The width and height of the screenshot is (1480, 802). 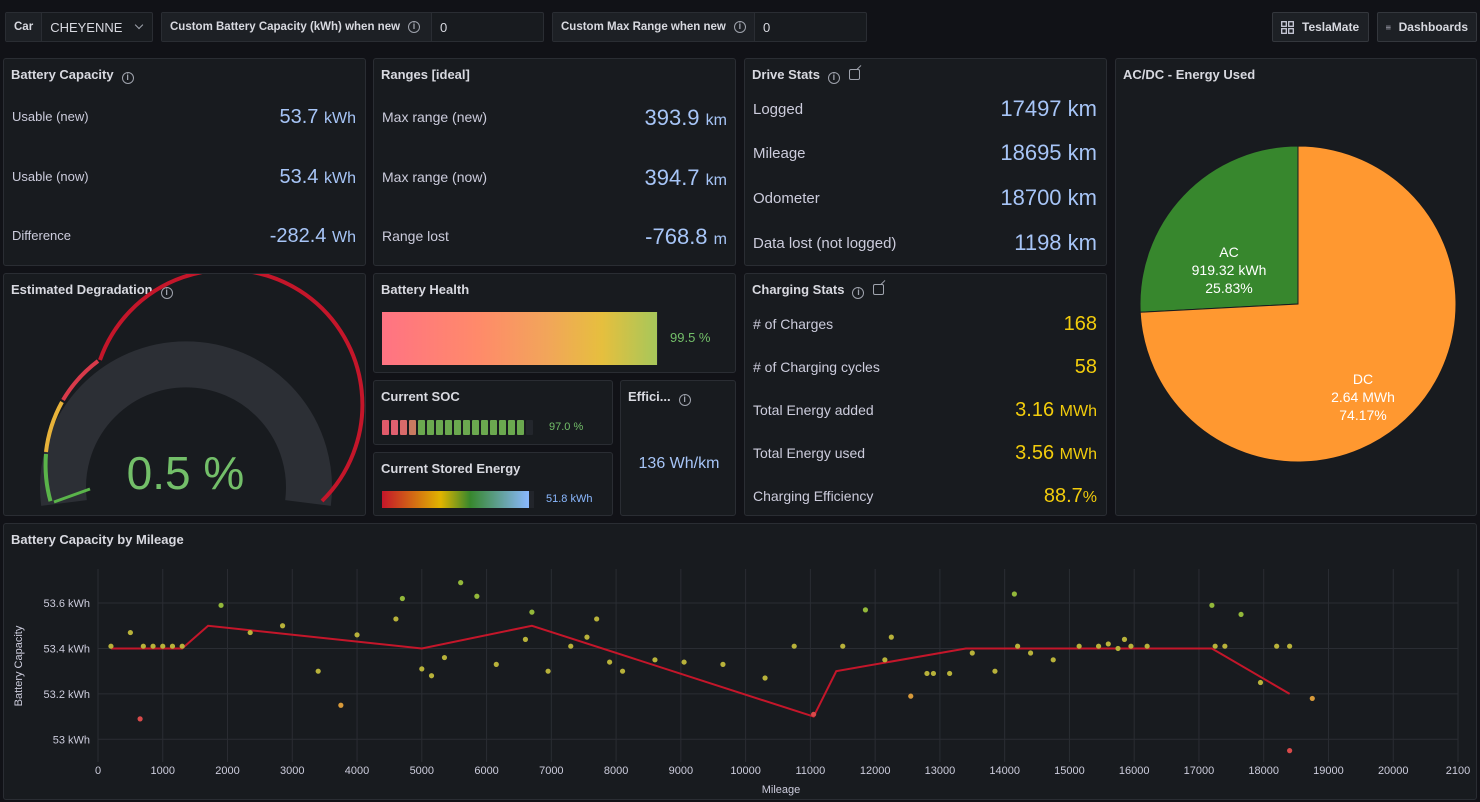 What do you see at coordinates (425, 74) in the screenshot?
I see `panel-title: Ranges [ideal]` at bounding box center [425, 74].